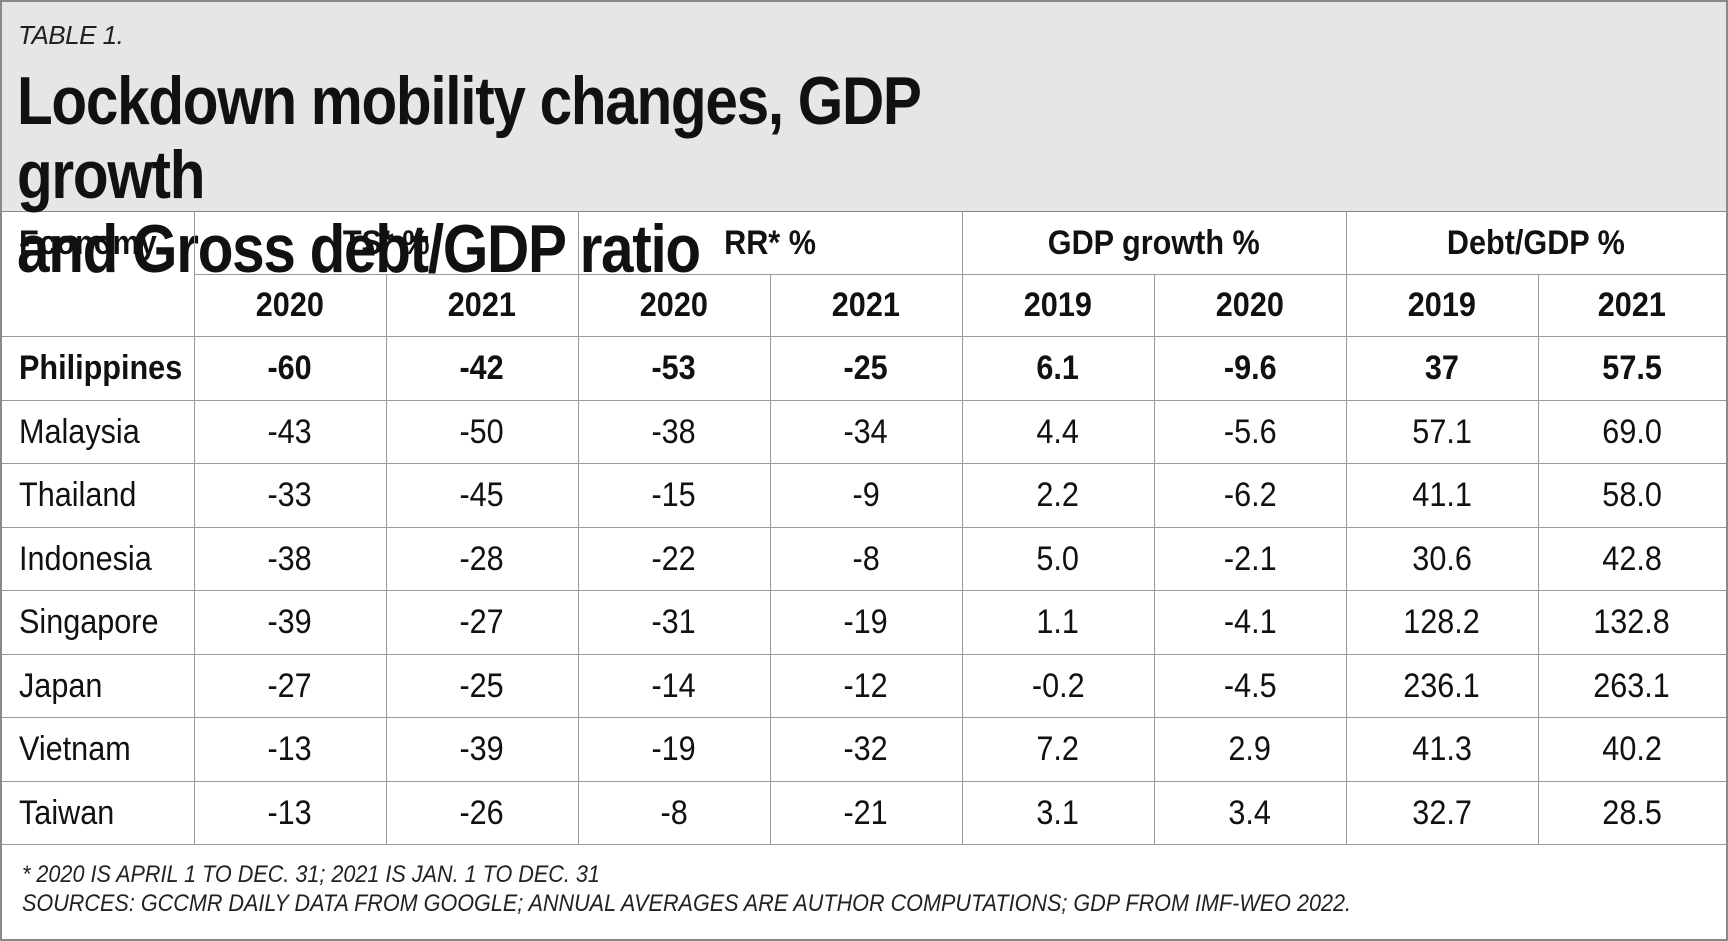 The image size is (1728, 941). I want to click on data-cell: -43, so click(290, 431).